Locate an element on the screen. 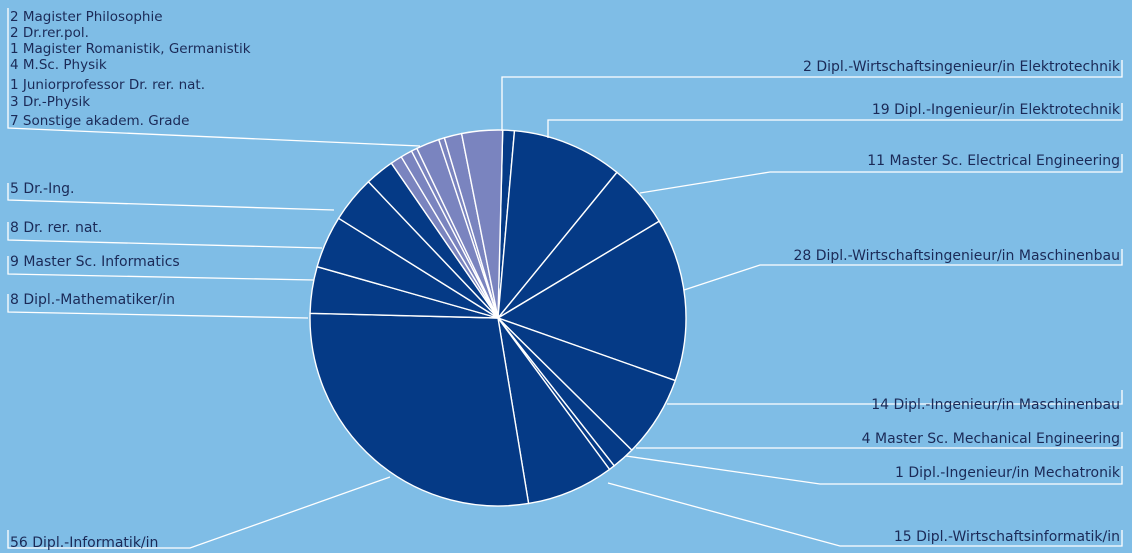  label-magister-philosophie: 2 Magister Philosophie is located at coordinates (86, 17).